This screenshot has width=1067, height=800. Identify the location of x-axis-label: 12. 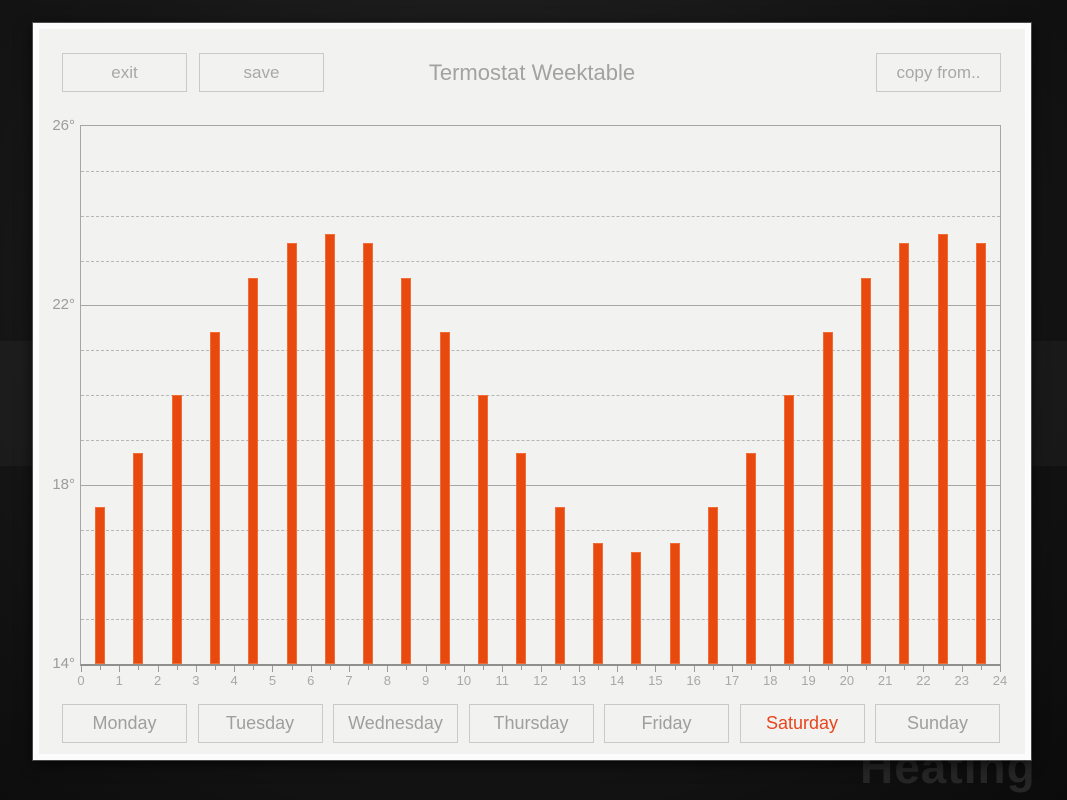
(540, 680).